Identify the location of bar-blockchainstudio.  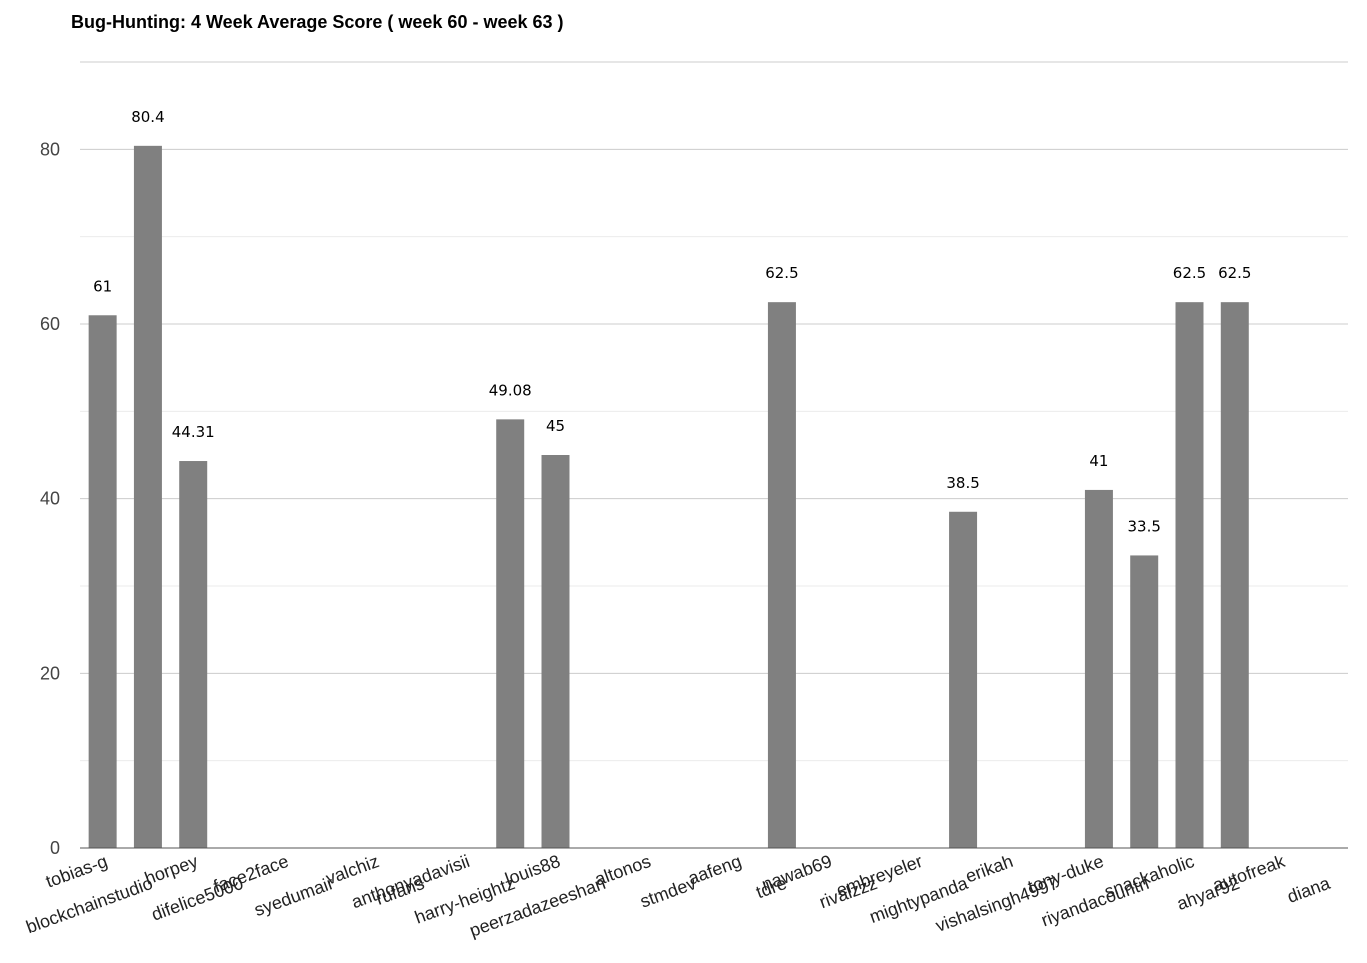
(147, 497).